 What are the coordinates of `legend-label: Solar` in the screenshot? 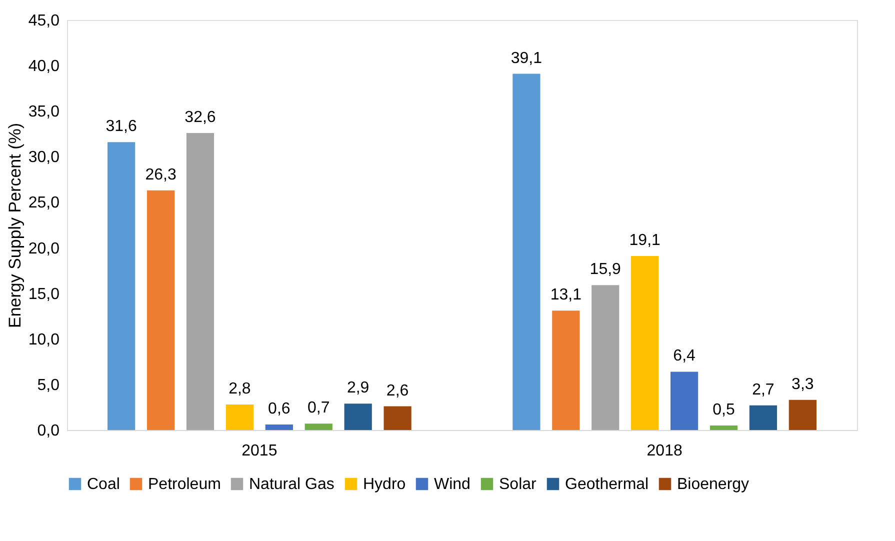 It's located at (518, 484).